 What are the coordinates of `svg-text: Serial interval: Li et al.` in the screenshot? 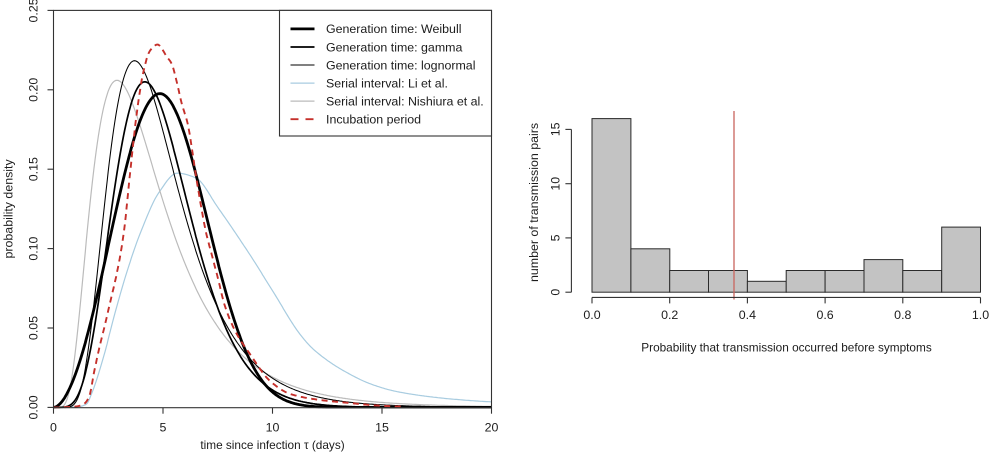 It's located at (387, 83).